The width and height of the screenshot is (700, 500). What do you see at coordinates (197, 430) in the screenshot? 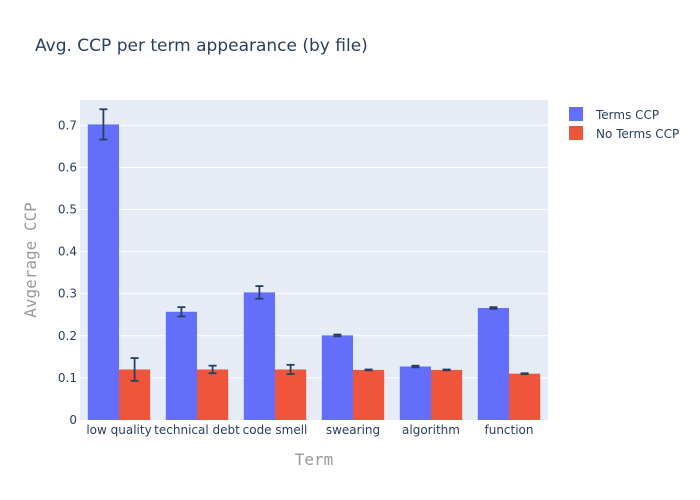
I see `x-tick-label: technical debt` at bounding box center [197, 430].